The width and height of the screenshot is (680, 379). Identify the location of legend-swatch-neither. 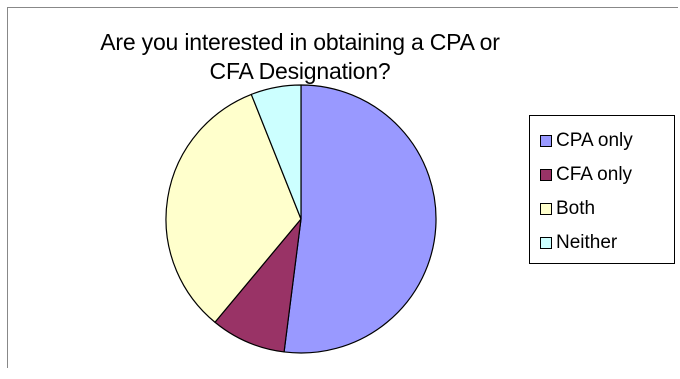
(546, 243).